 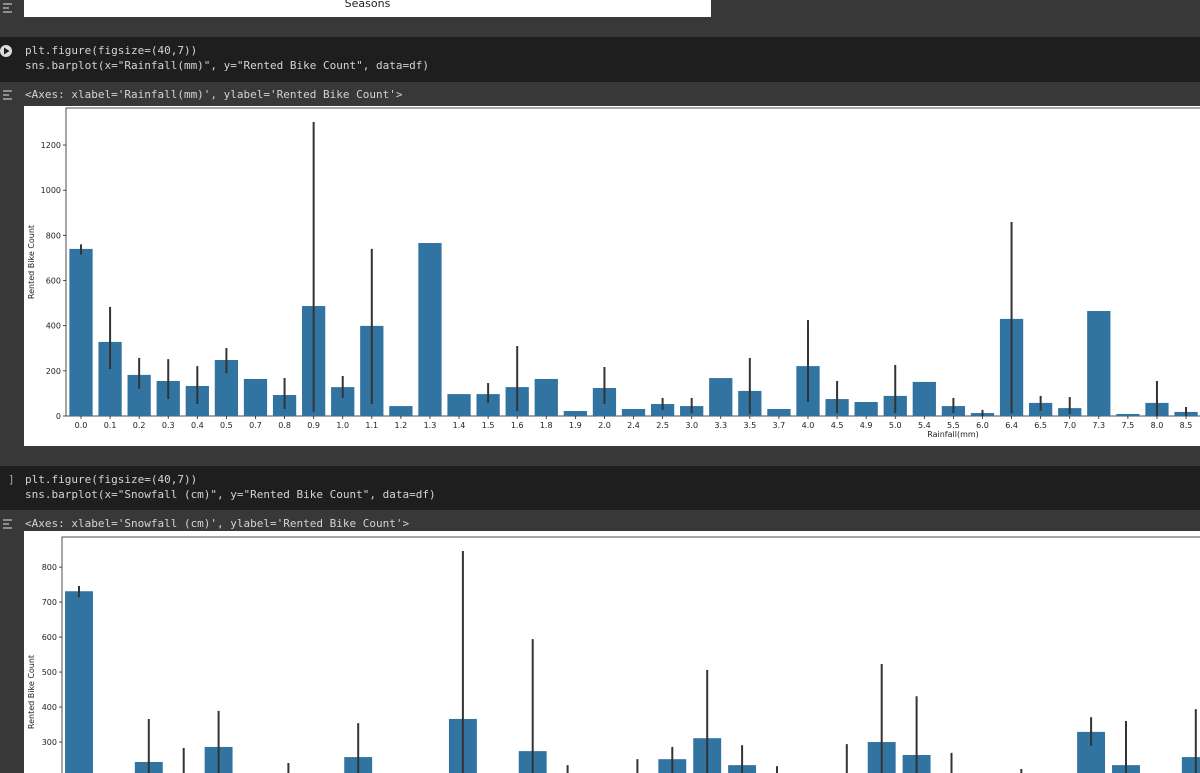 I want to click on y-tick-label: 0, so click(x=58, y=416).